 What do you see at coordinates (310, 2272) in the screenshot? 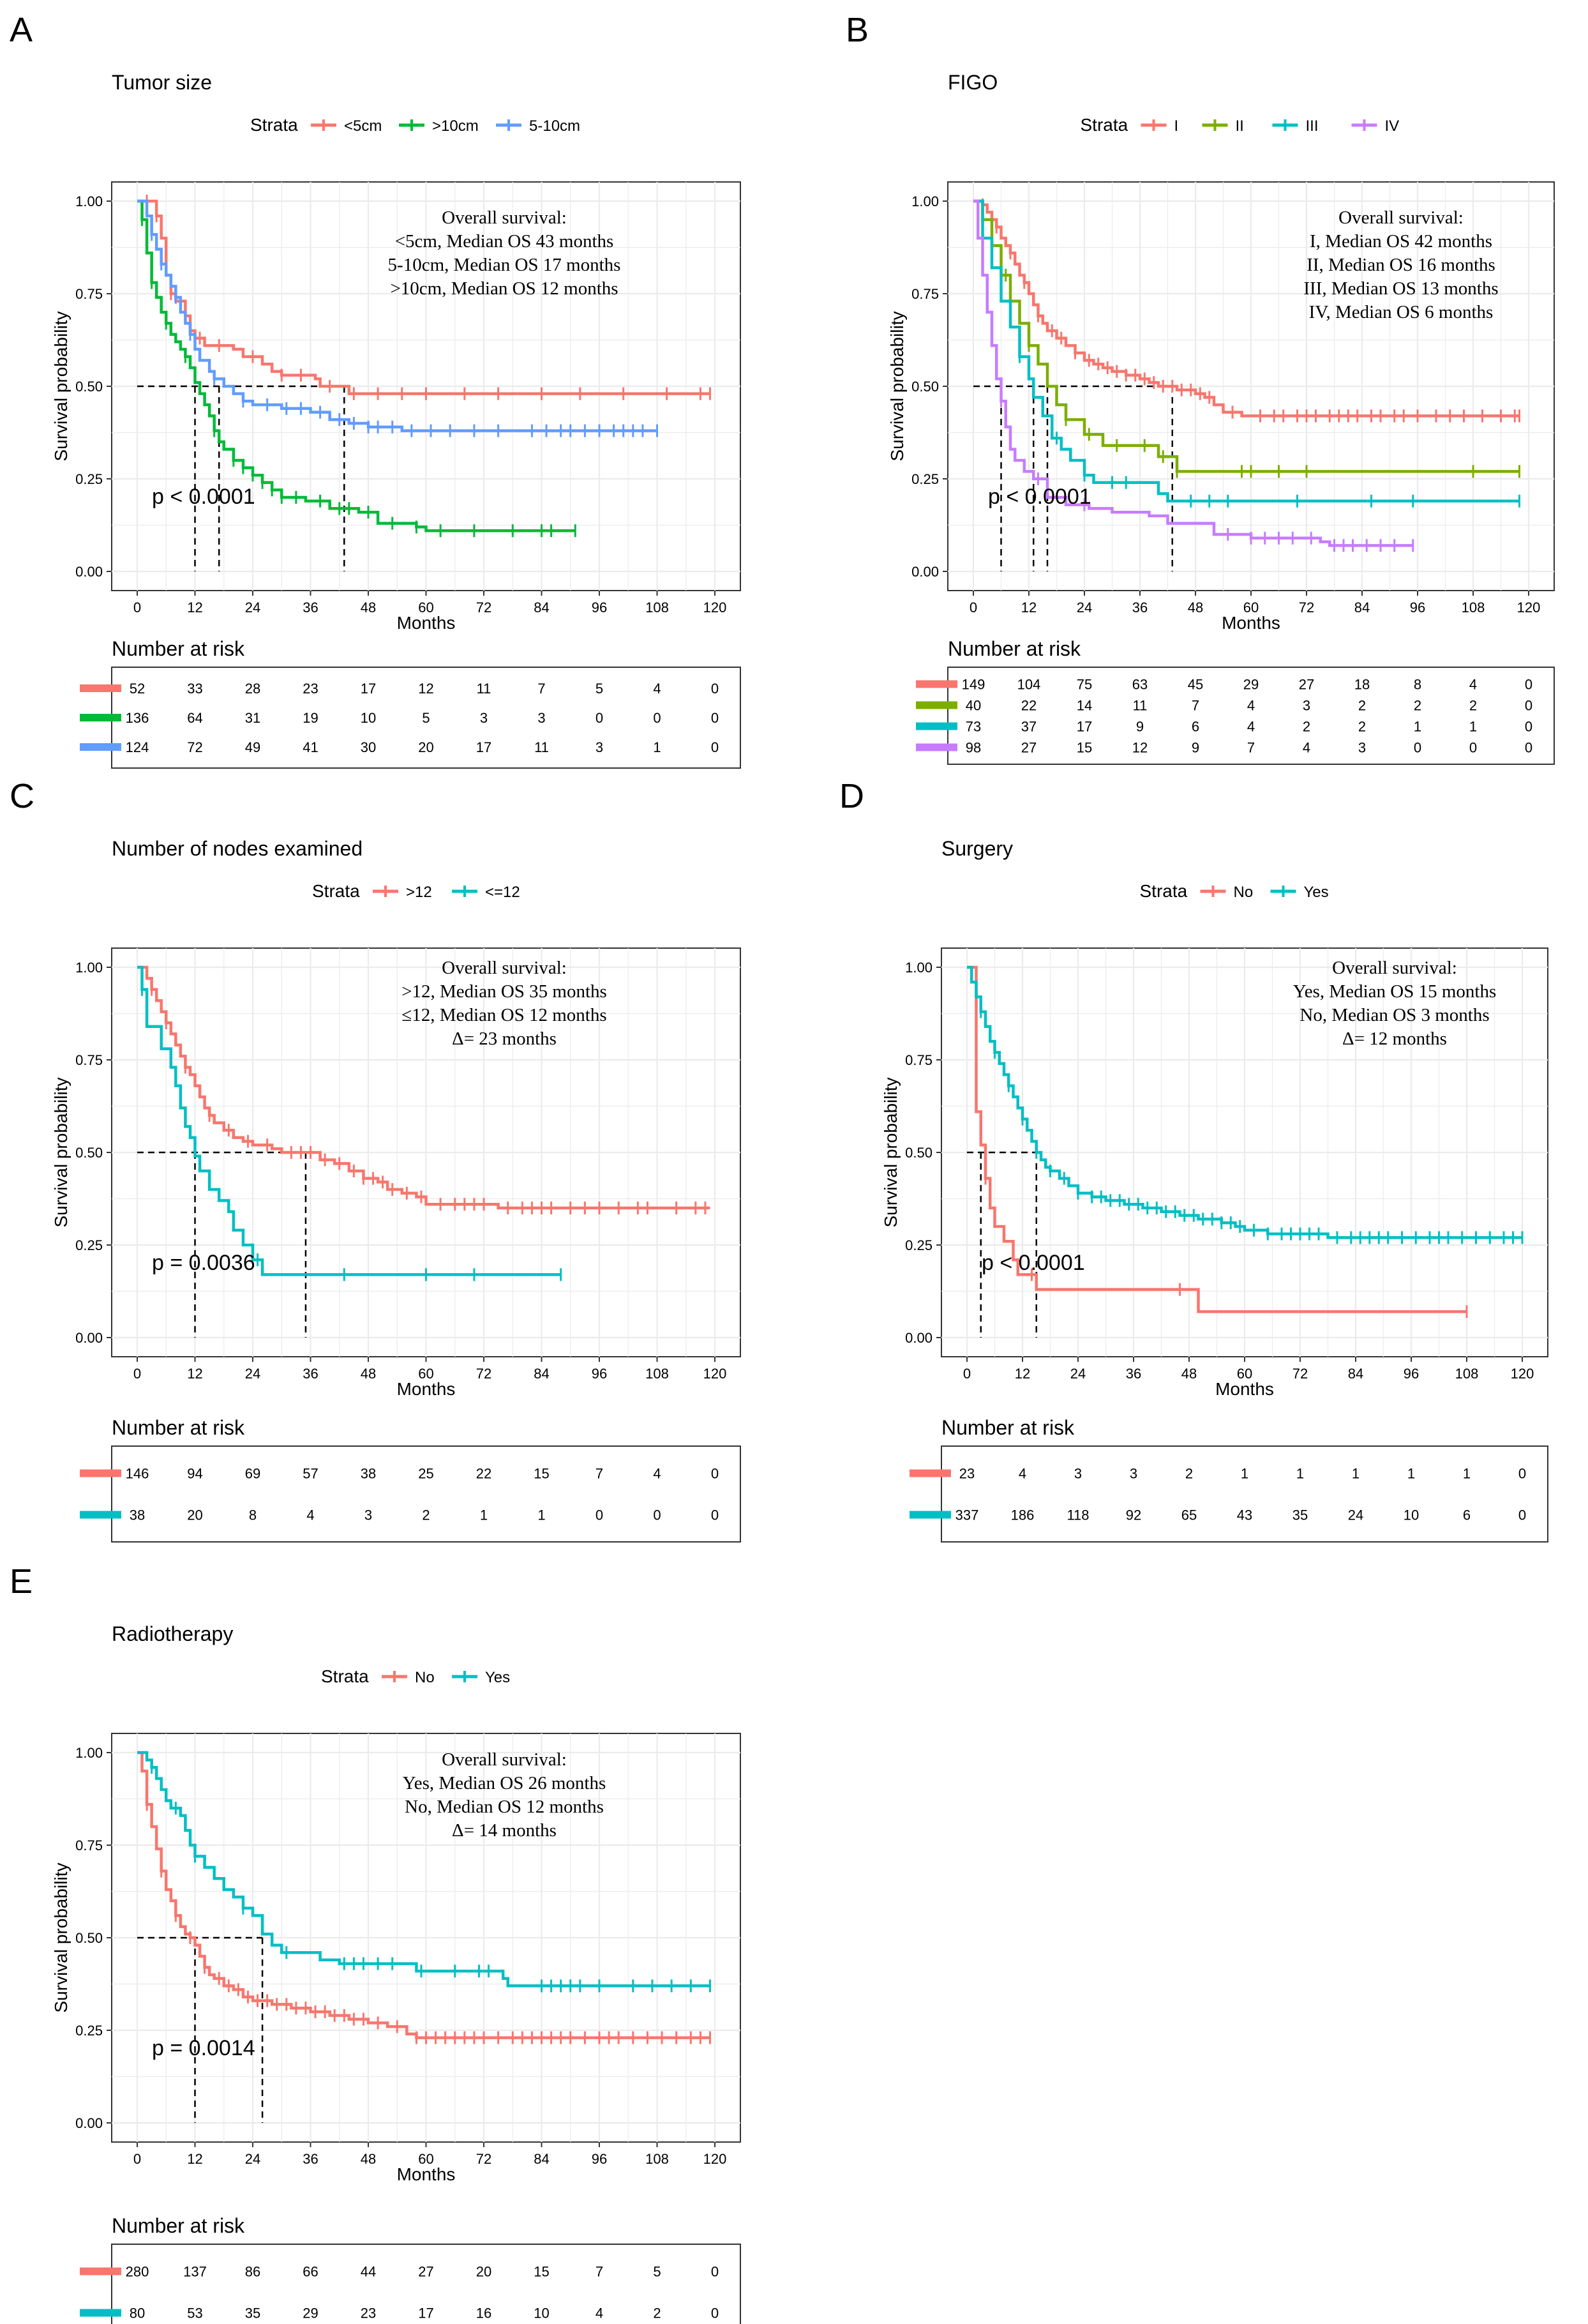
I see `risk-cell: 66` at bounding box center [310, 2272].